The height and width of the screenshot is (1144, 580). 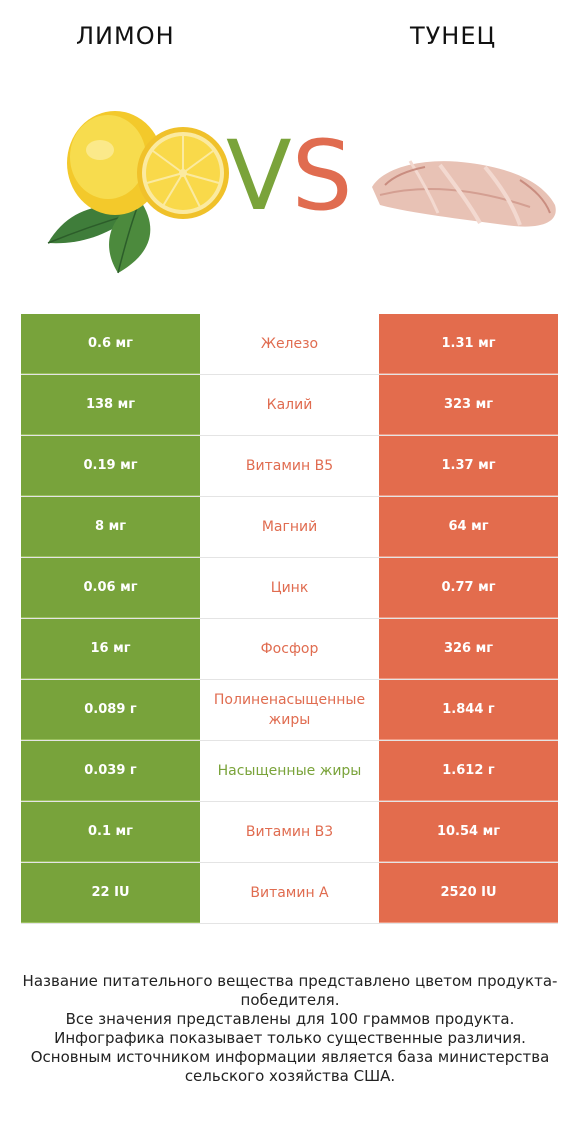 What do you see at coordinates (110, 771) in the screenshot?
I see `left-value: 0.039 г` at bounding box center [110, 771].